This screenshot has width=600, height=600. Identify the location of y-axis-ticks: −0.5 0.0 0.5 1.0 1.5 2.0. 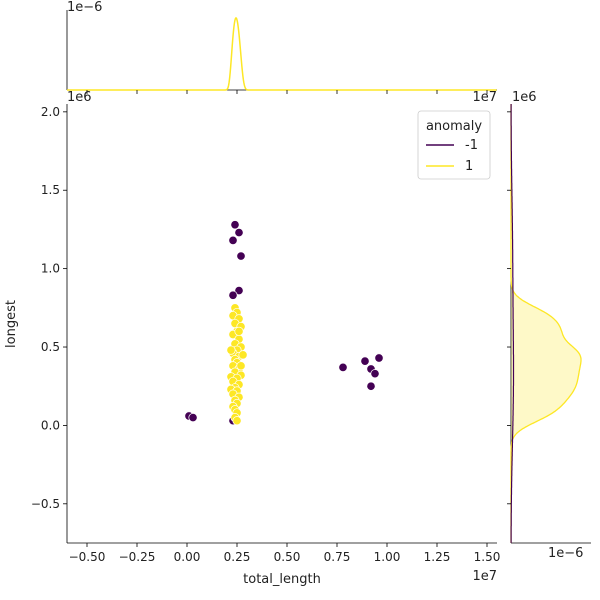
(49, 308).